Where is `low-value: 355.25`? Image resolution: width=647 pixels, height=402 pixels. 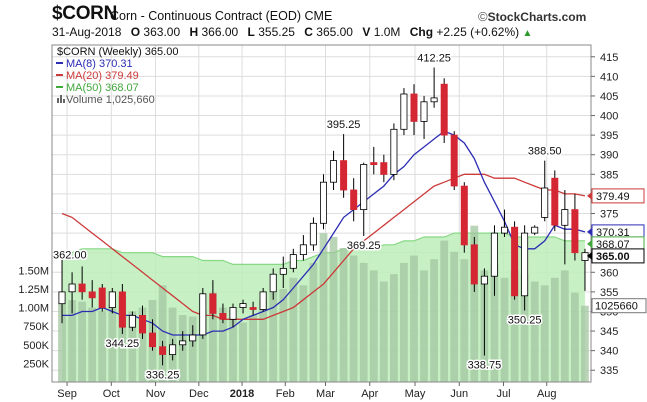 low-value: 355.25 is located at coordinates (276, 32).